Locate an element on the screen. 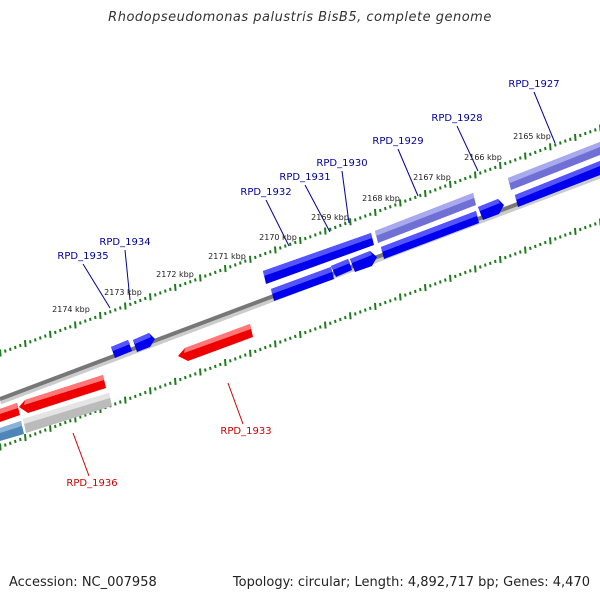 This screenshot has width=600, height=600. kbp-label: 2165 kbp is located at coordinates (532, 136).